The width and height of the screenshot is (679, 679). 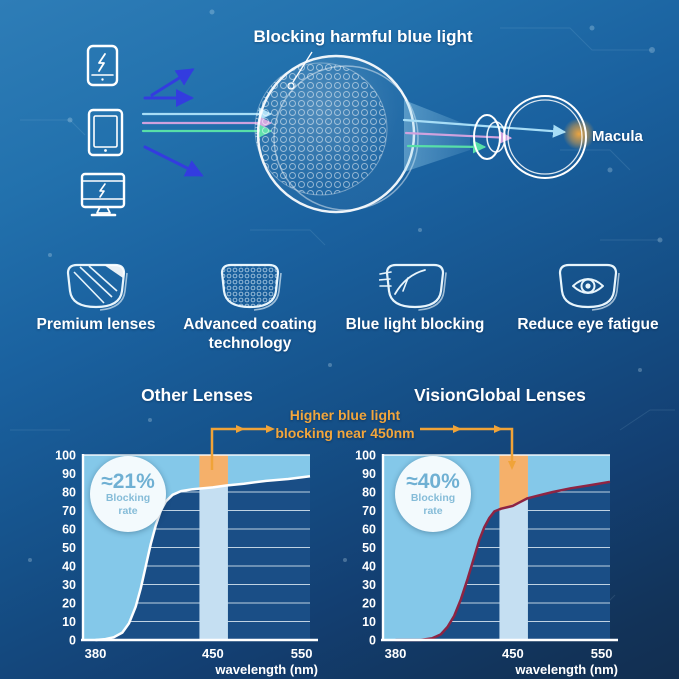 I want to click on blocking-rate-value: ≈21%, so click(x=128, y=482).